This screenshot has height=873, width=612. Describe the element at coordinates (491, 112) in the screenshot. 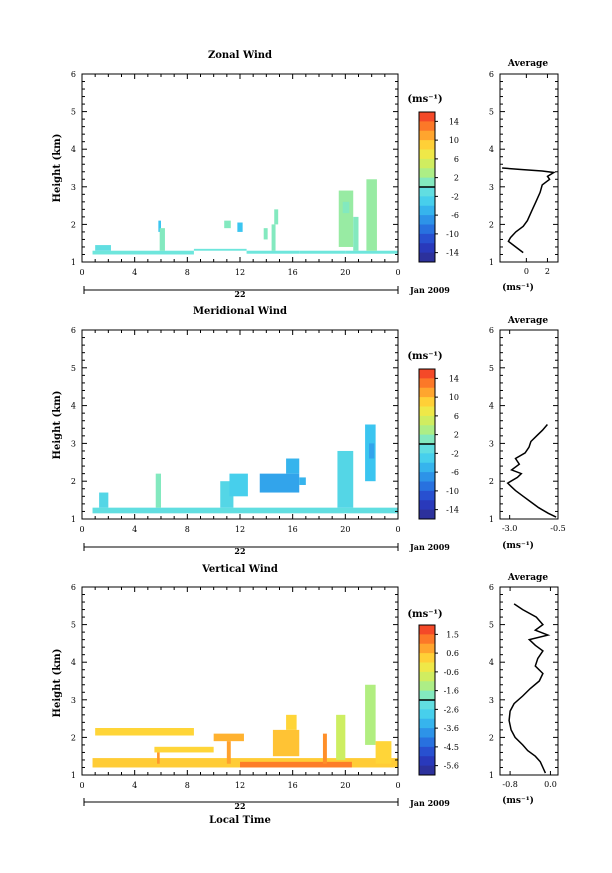

I see `zonal-avg-ytick-label: 5` at that location.